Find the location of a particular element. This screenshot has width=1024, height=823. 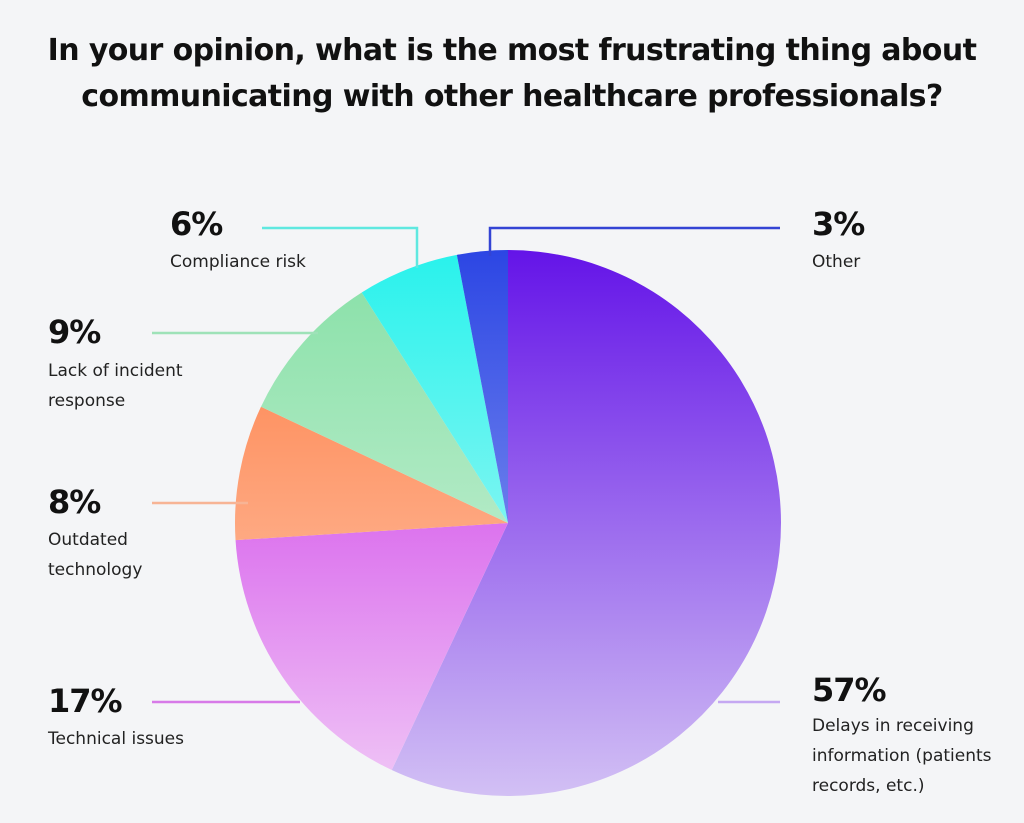

pie-slice-outdated is located at coordinates (371, 473).